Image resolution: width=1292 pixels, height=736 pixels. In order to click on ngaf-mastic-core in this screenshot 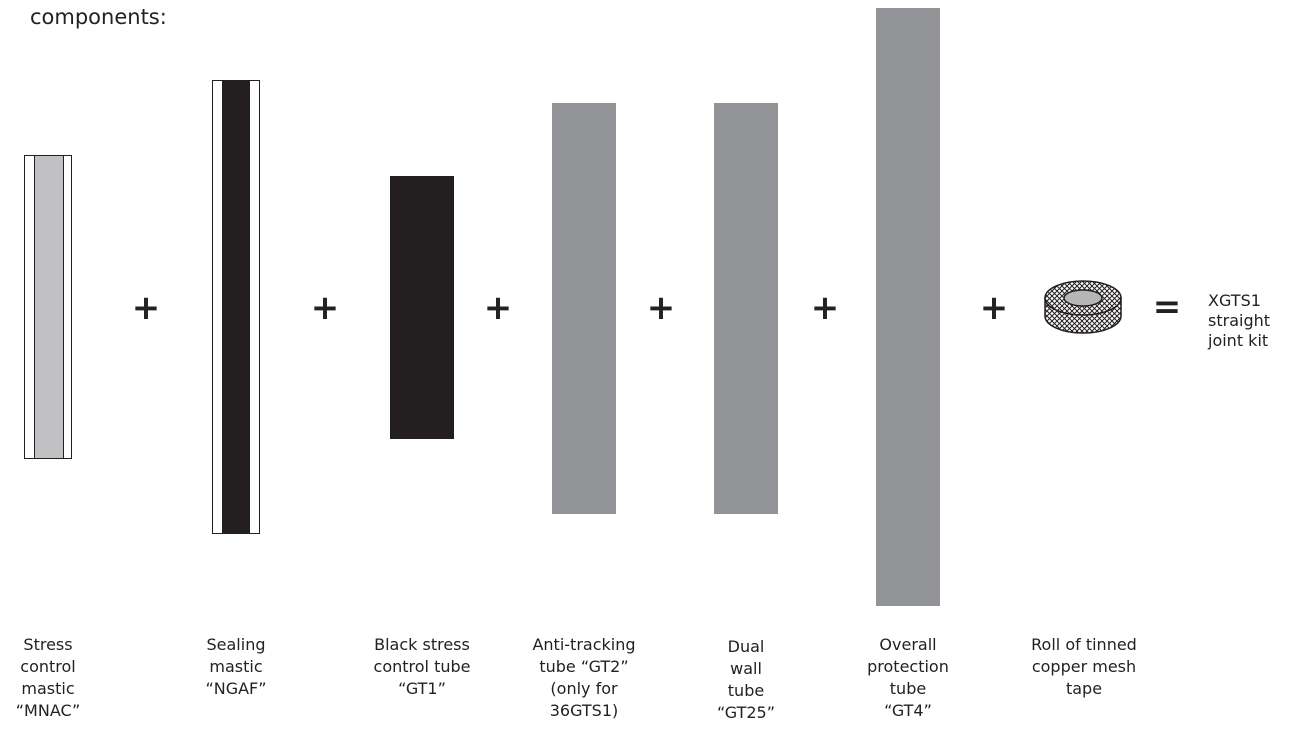, I will do `click(236, 307)`.